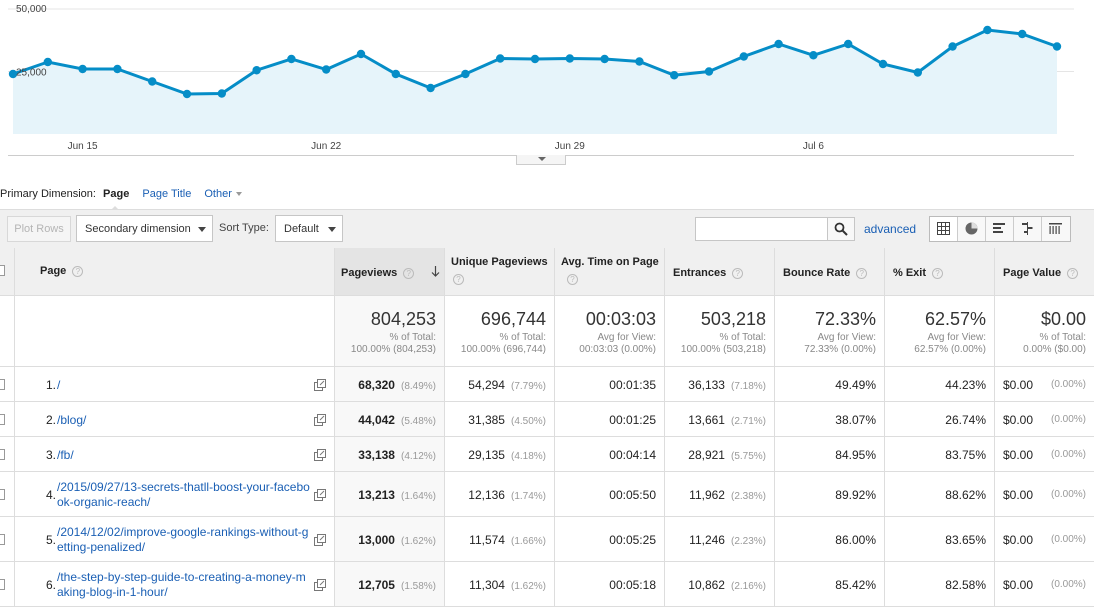 The image size is (1094, 613). I want to click on avg_time-value: 00:04:14, so click(632, 455).